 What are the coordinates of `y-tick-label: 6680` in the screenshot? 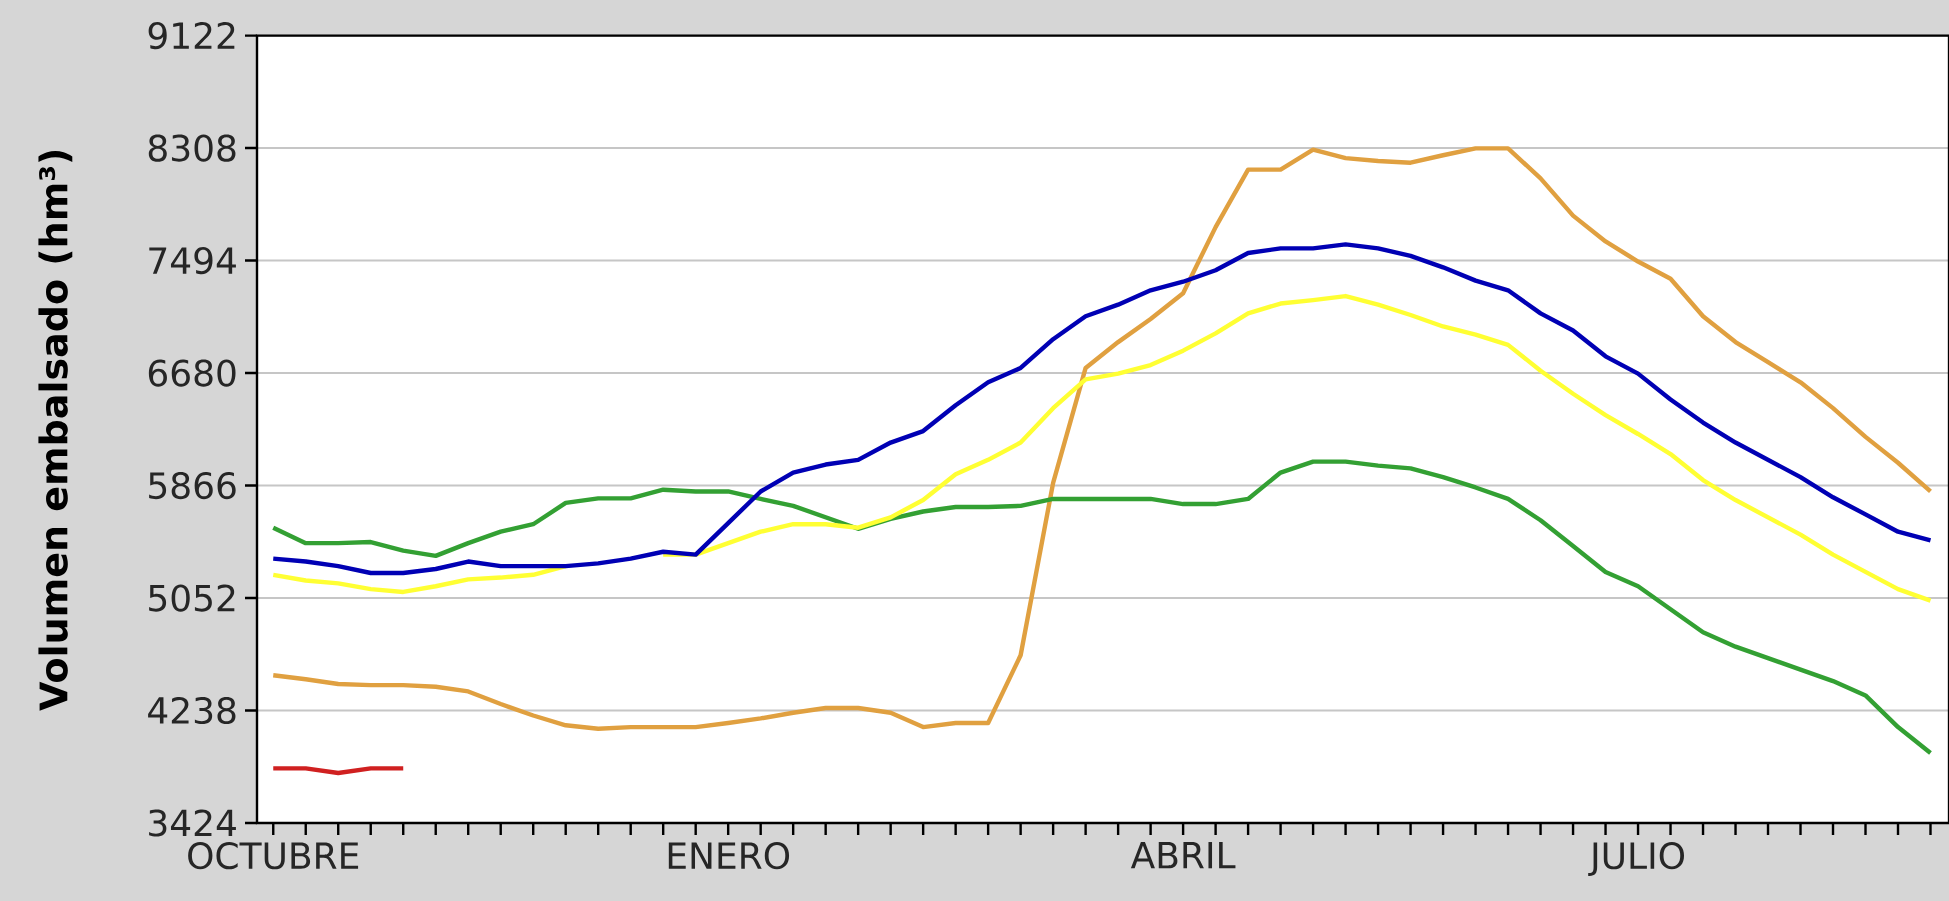 It's located at (192, 373).